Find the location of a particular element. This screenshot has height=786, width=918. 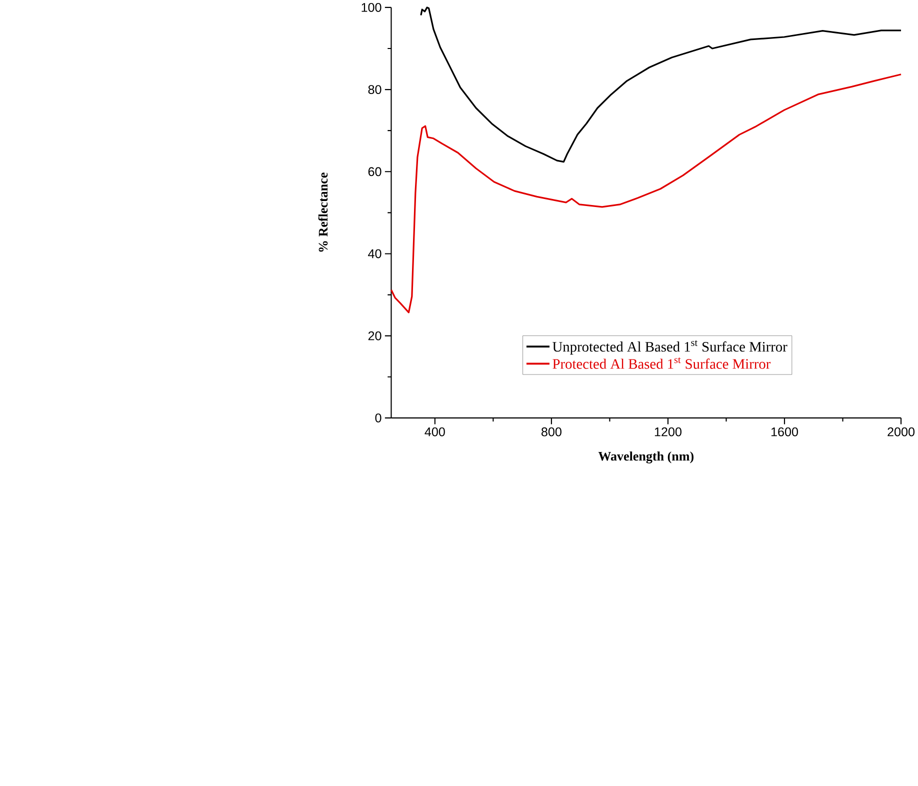

x-tick-label: 800 is located at coordinates (552, 431).